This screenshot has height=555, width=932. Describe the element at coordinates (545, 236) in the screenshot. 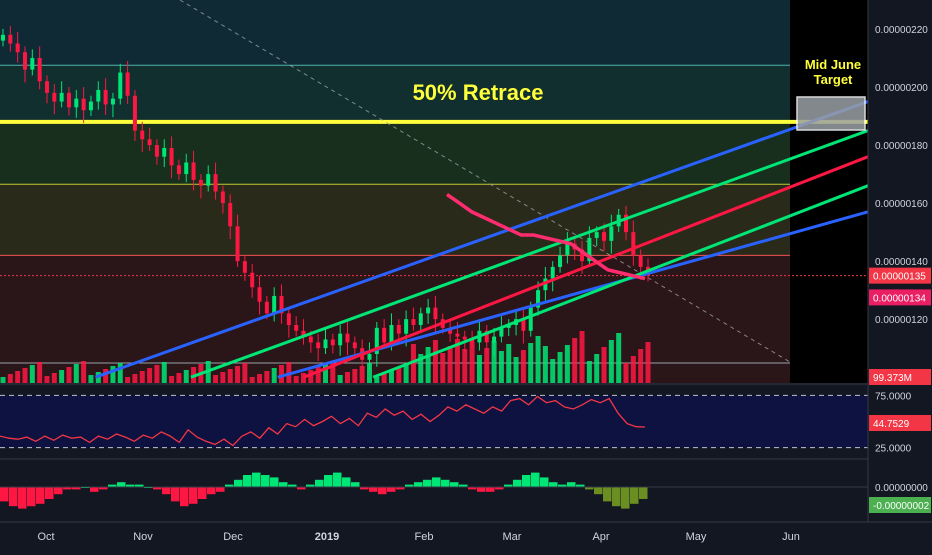

I see `ma-line` at that location.